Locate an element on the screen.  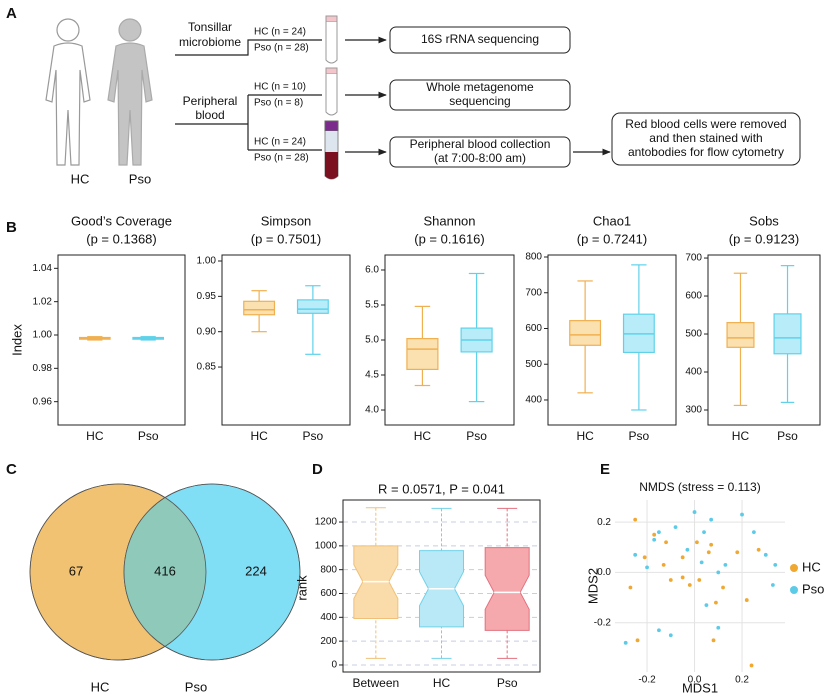
step-text: (at 7:00-8:00 am) is located at coordinates (480, 158).